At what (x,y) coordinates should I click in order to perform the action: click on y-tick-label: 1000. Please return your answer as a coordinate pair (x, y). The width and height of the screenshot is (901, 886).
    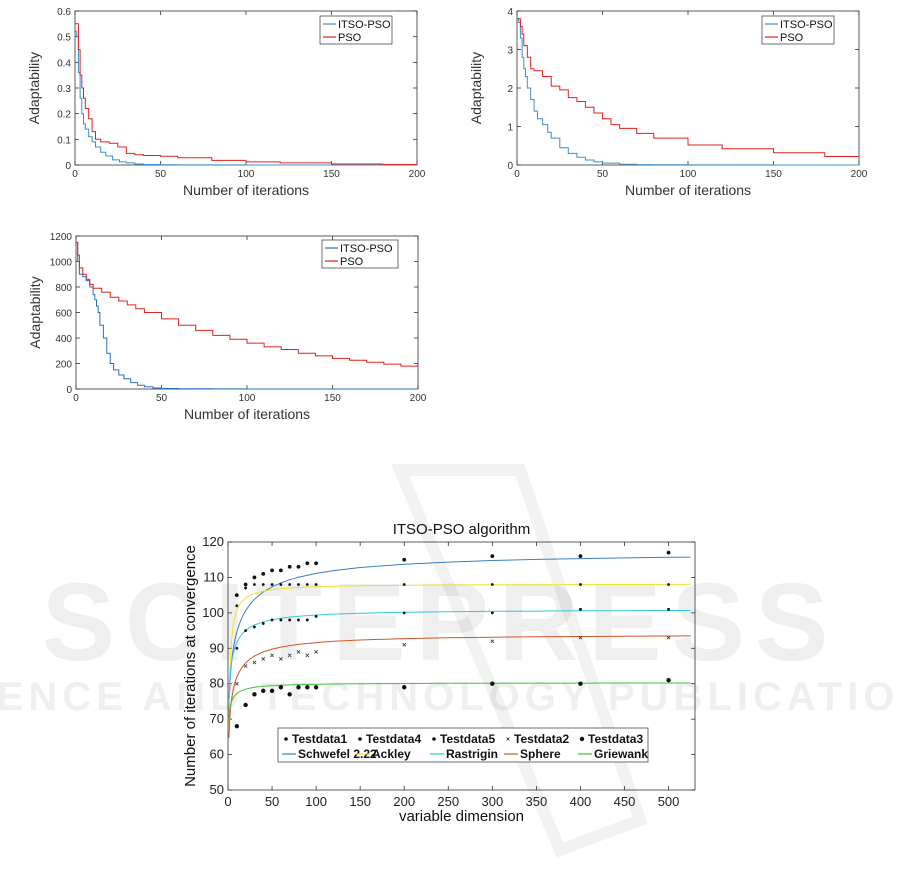
    Looking at the image, I should click on (61, 263).